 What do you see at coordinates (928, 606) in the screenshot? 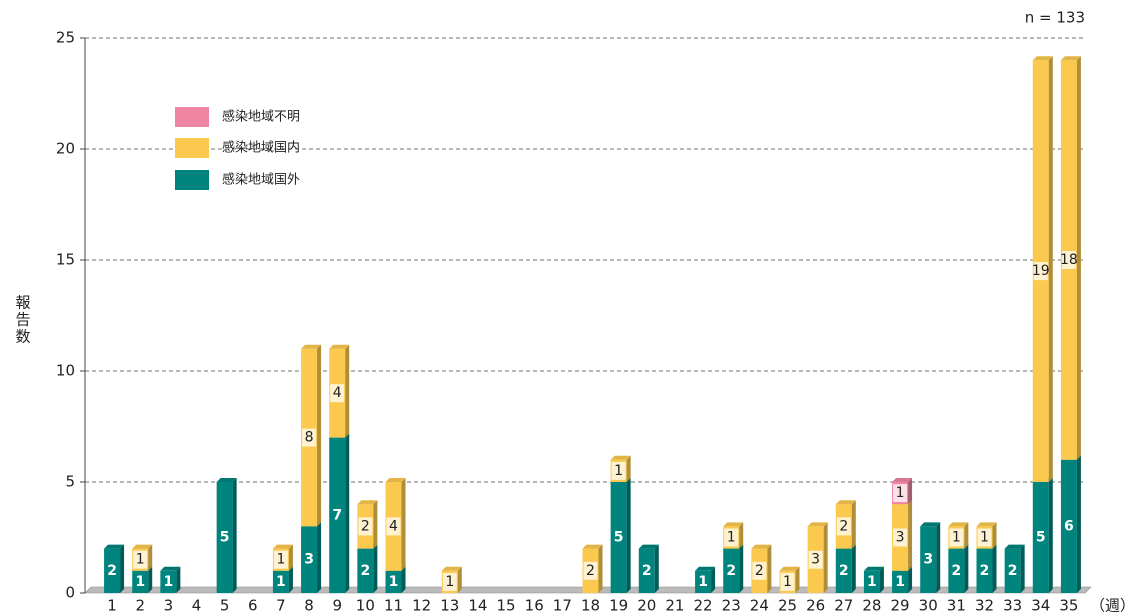
I see `x-tick-label: 30` at bounding box center [928, 606].